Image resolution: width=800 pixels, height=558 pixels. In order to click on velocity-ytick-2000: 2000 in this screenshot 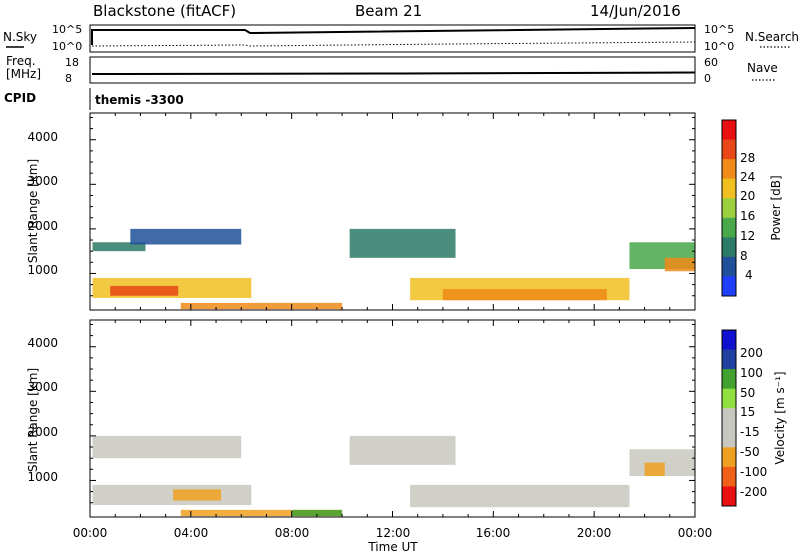, I will do `click(42, 432)`.